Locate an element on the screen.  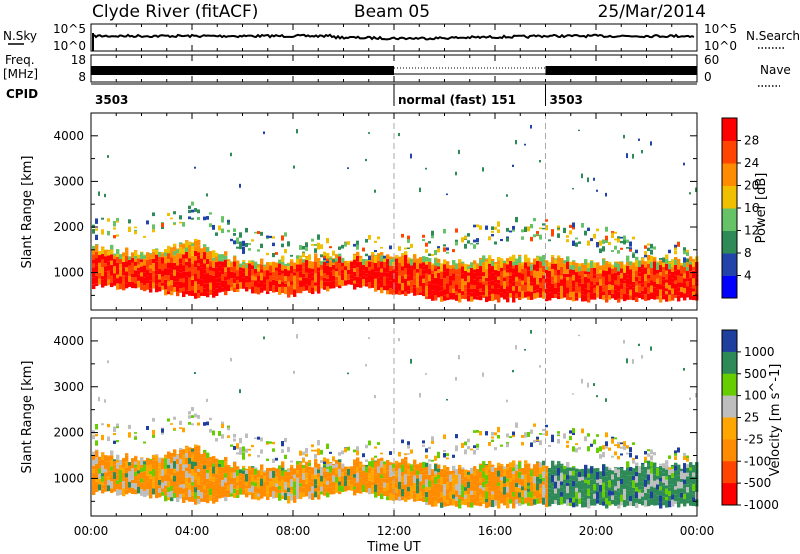
xaxis-tick-label: 00:00 is located at coordinates (697, 531).